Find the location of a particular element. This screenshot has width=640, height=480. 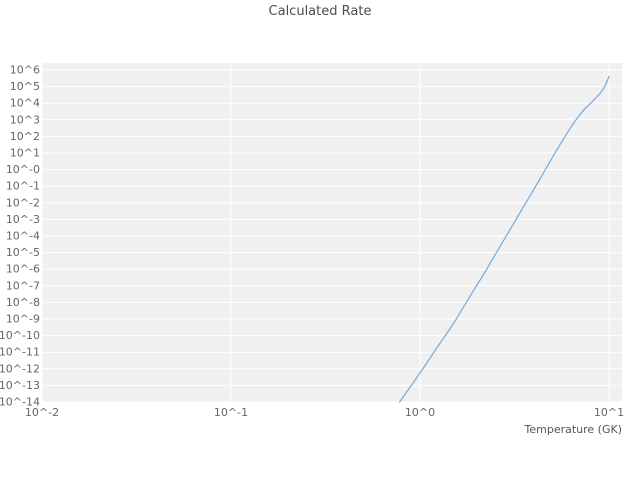

y-tick-label: 10^-12 is located at coordinates (20, 368).